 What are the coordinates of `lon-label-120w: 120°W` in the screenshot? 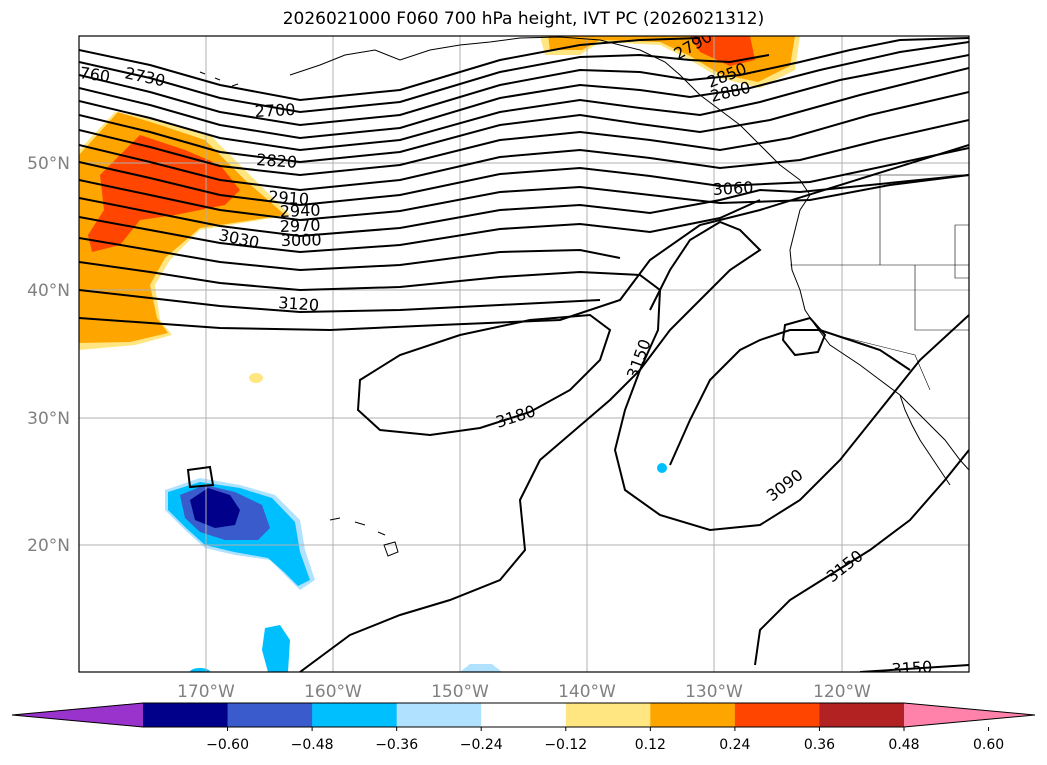 It's located at (842, 692).